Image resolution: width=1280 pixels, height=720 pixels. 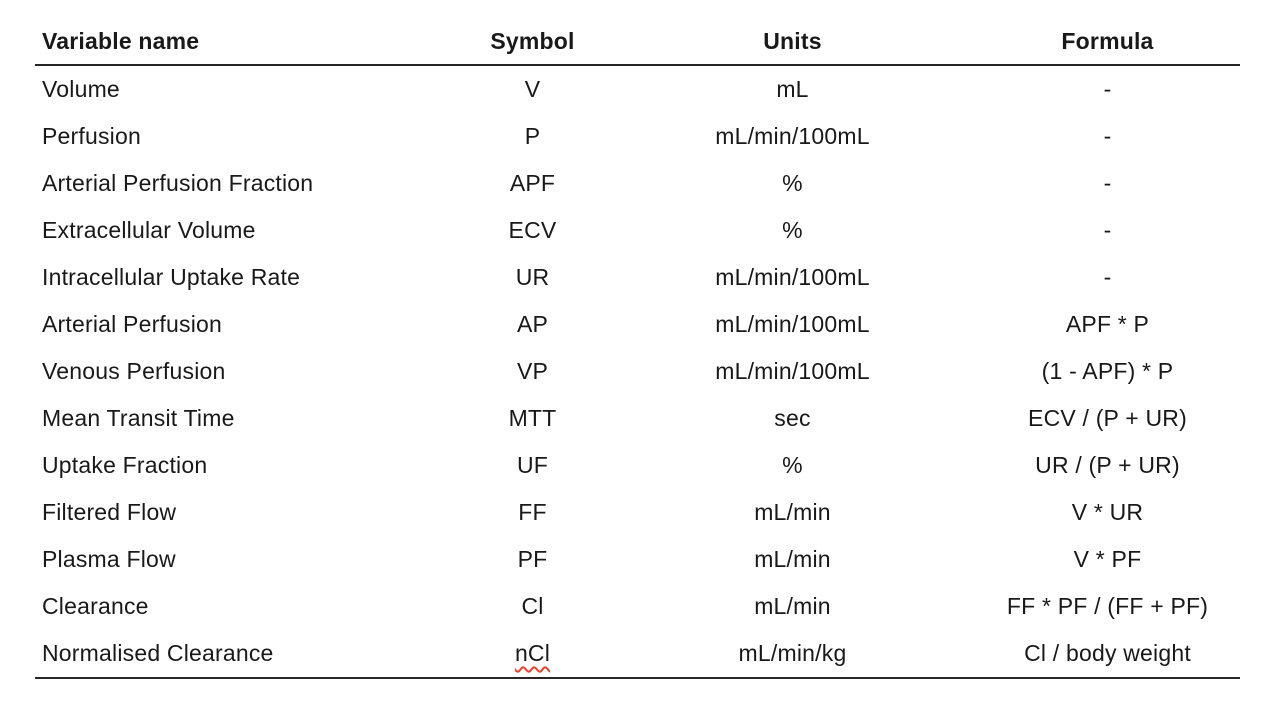 What do you see at coordinates (532, 606) in the screenshot?
I see `symbol-cell: Cl` at bounding box center [532, 606].